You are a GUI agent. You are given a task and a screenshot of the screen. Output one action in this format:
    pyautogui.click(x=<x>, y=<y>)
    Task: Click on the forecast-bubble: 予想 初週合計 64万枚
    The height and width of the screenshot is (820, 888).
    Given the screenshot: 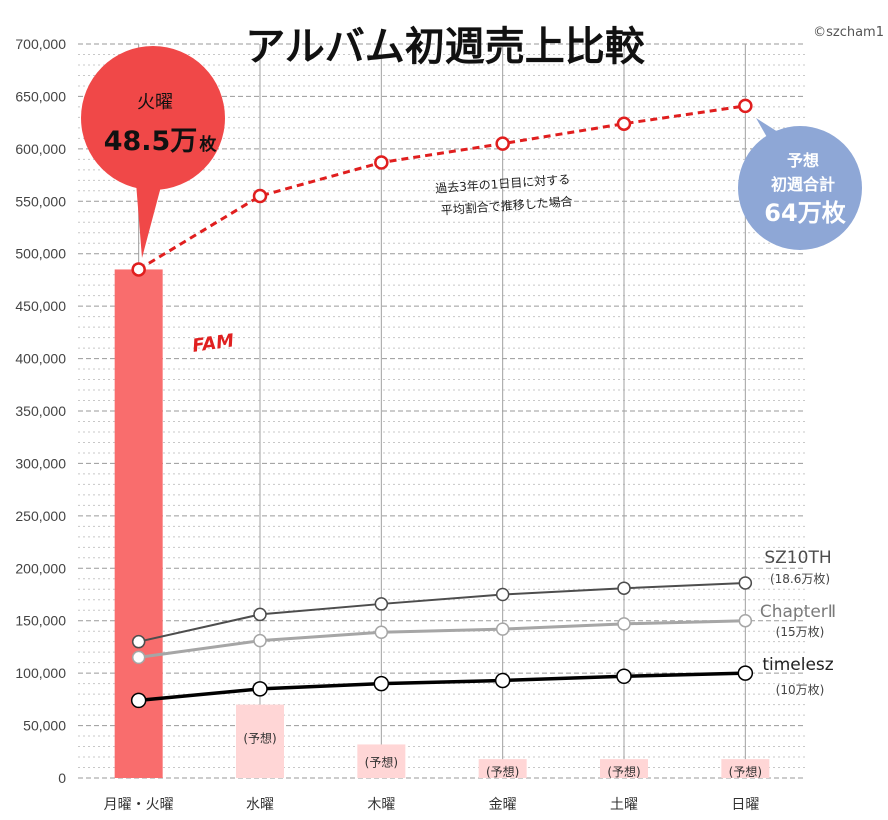 What is the action you would take?
    pyautogui.click(x=800, y=184)
    